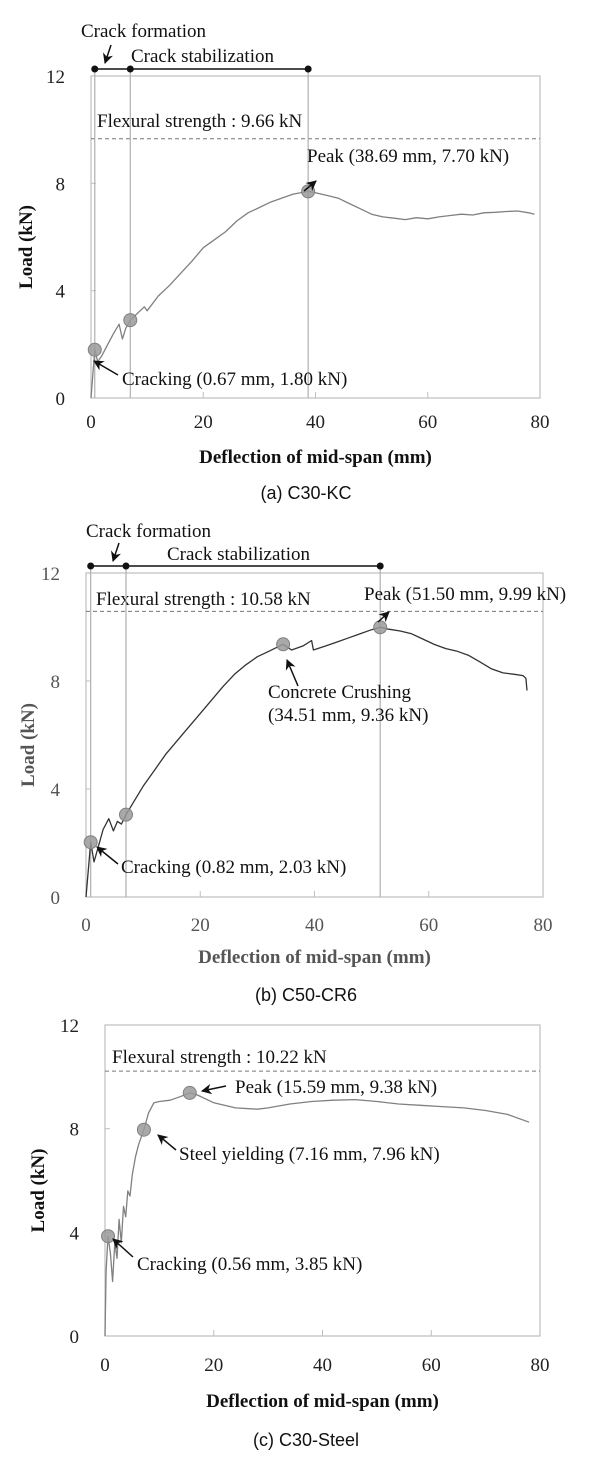  What do you see at coordinates (465, 594) in the screenshot?
I see `annotation-label: Peak (51.50 mm, 9.99 kN)` at bounding box center [465, 594].